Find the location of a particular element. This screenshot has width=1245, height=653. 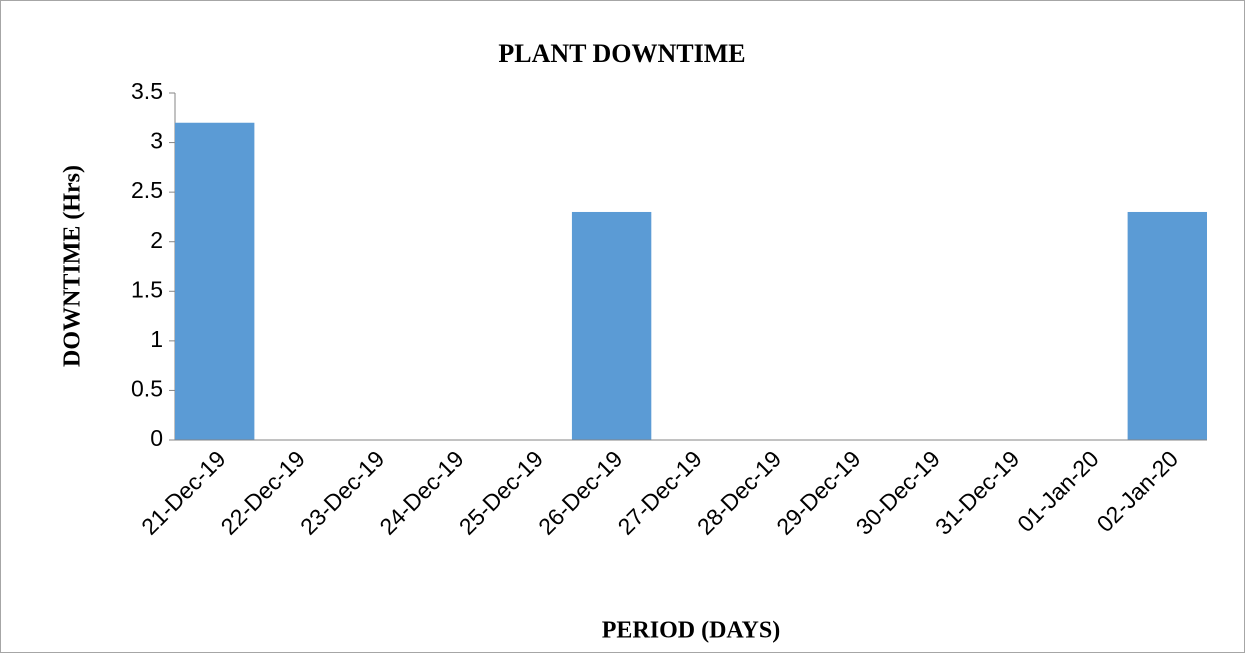

y-tick-label: 2 is located at coordinates (156, 240).